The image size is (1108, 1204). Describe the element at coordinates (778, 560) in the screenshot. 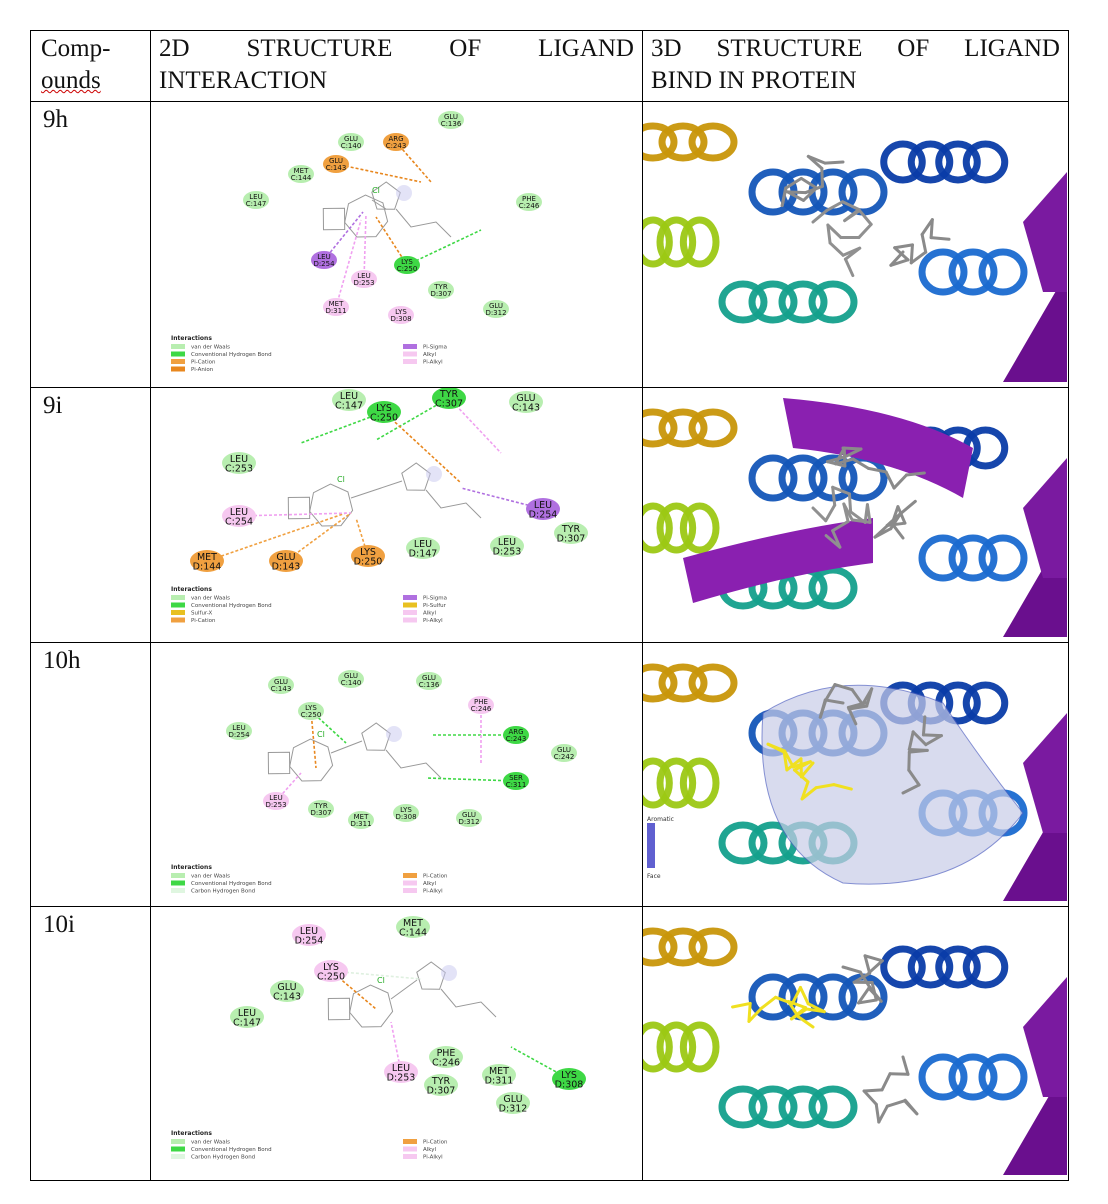

I see `helix-purple-big` at that location.